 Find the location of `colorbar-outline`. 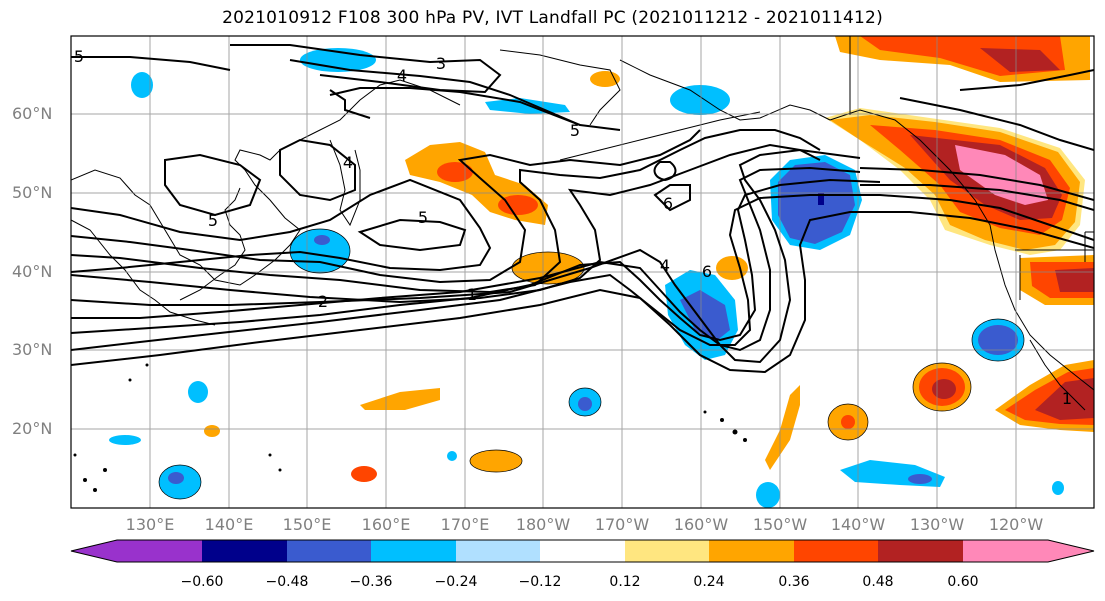

colorbar-outline is located at coordinates (582, 551).